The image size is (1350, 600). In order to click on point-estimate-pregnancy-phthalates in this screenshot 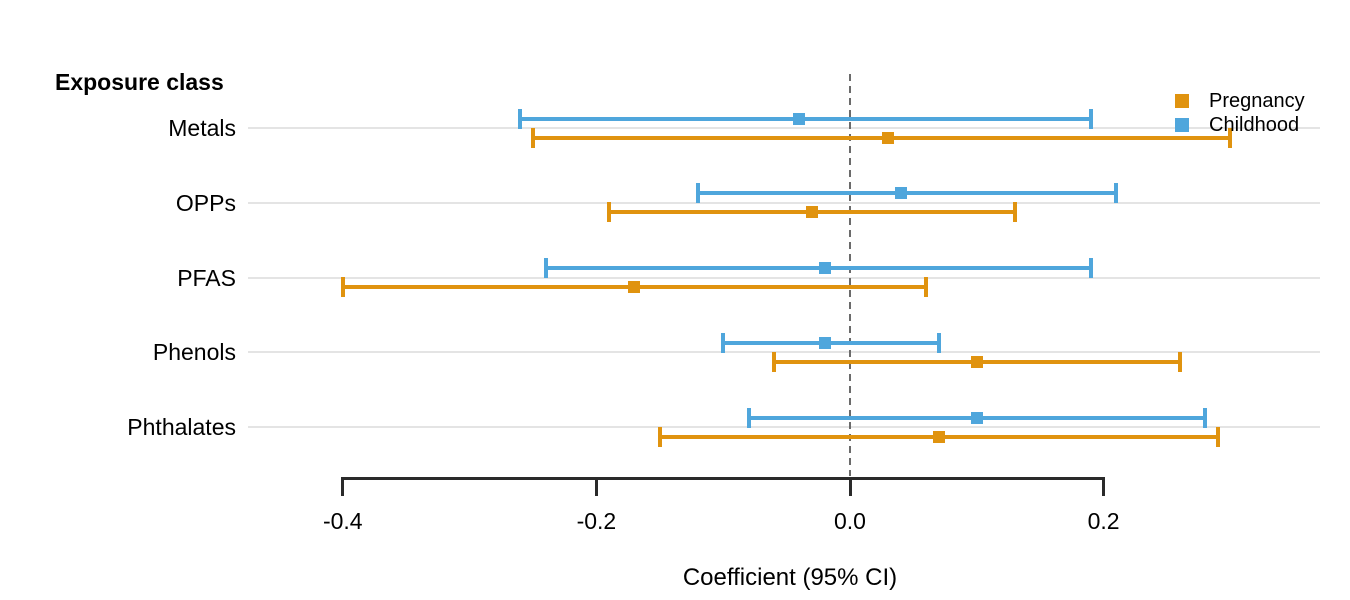, I will do `click(938, 436)`.